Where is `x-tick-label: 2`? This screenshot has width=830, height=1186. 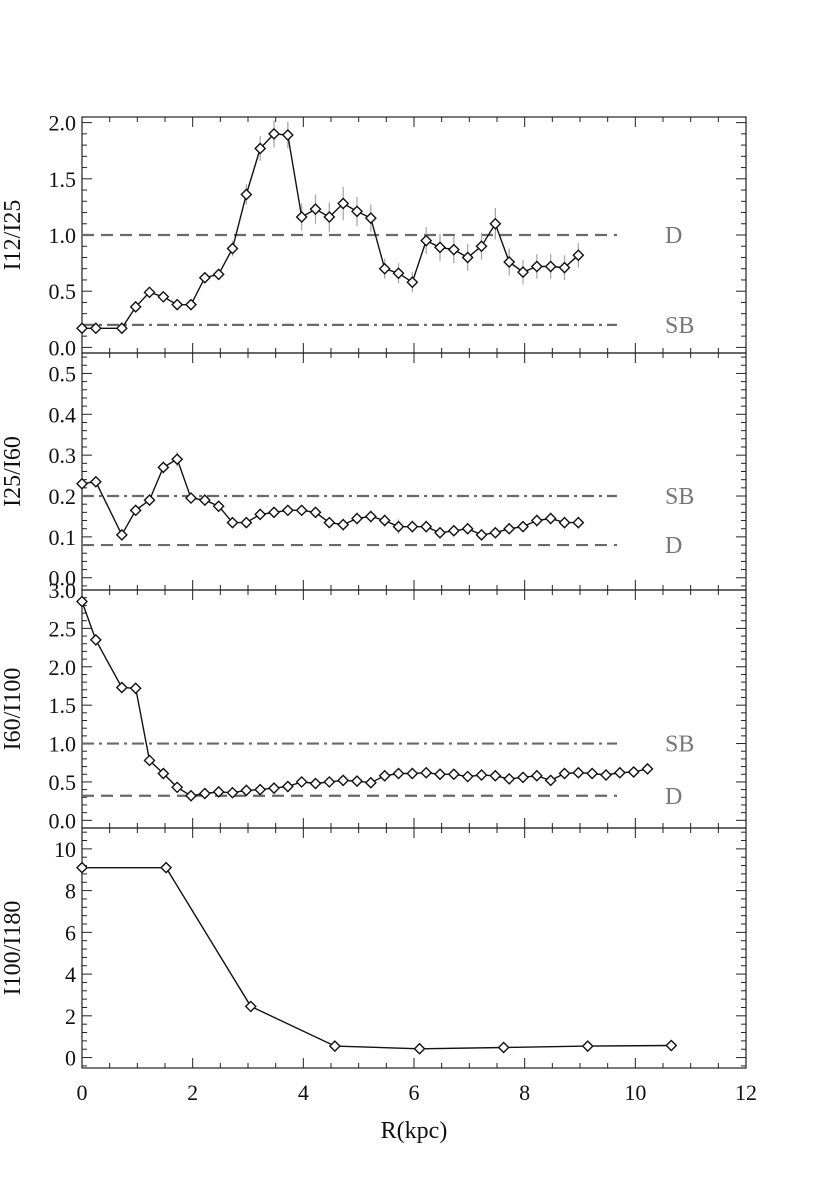
x-tick-label: 2 is located at coordinates (192, 1092).